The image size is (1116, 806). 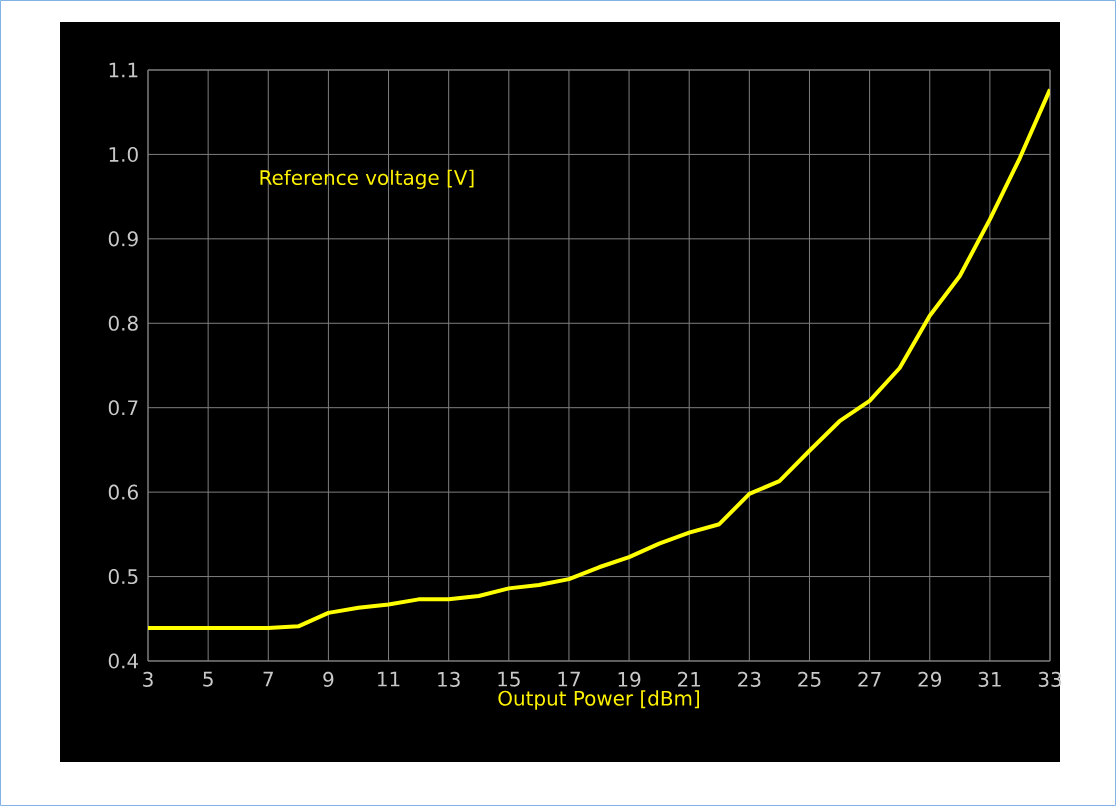 What do you see at coordinates (208, 679) in the screenshot?
I see `x-tick-label: 5` at bounding box center [208, 679].